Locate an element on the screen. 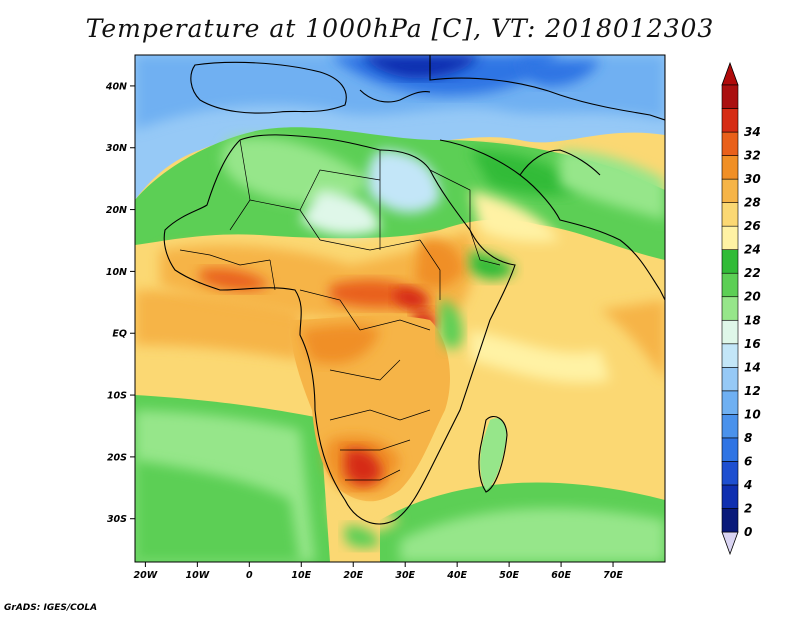  lat-tick-label: 20N is located at coordinates (116, 210).